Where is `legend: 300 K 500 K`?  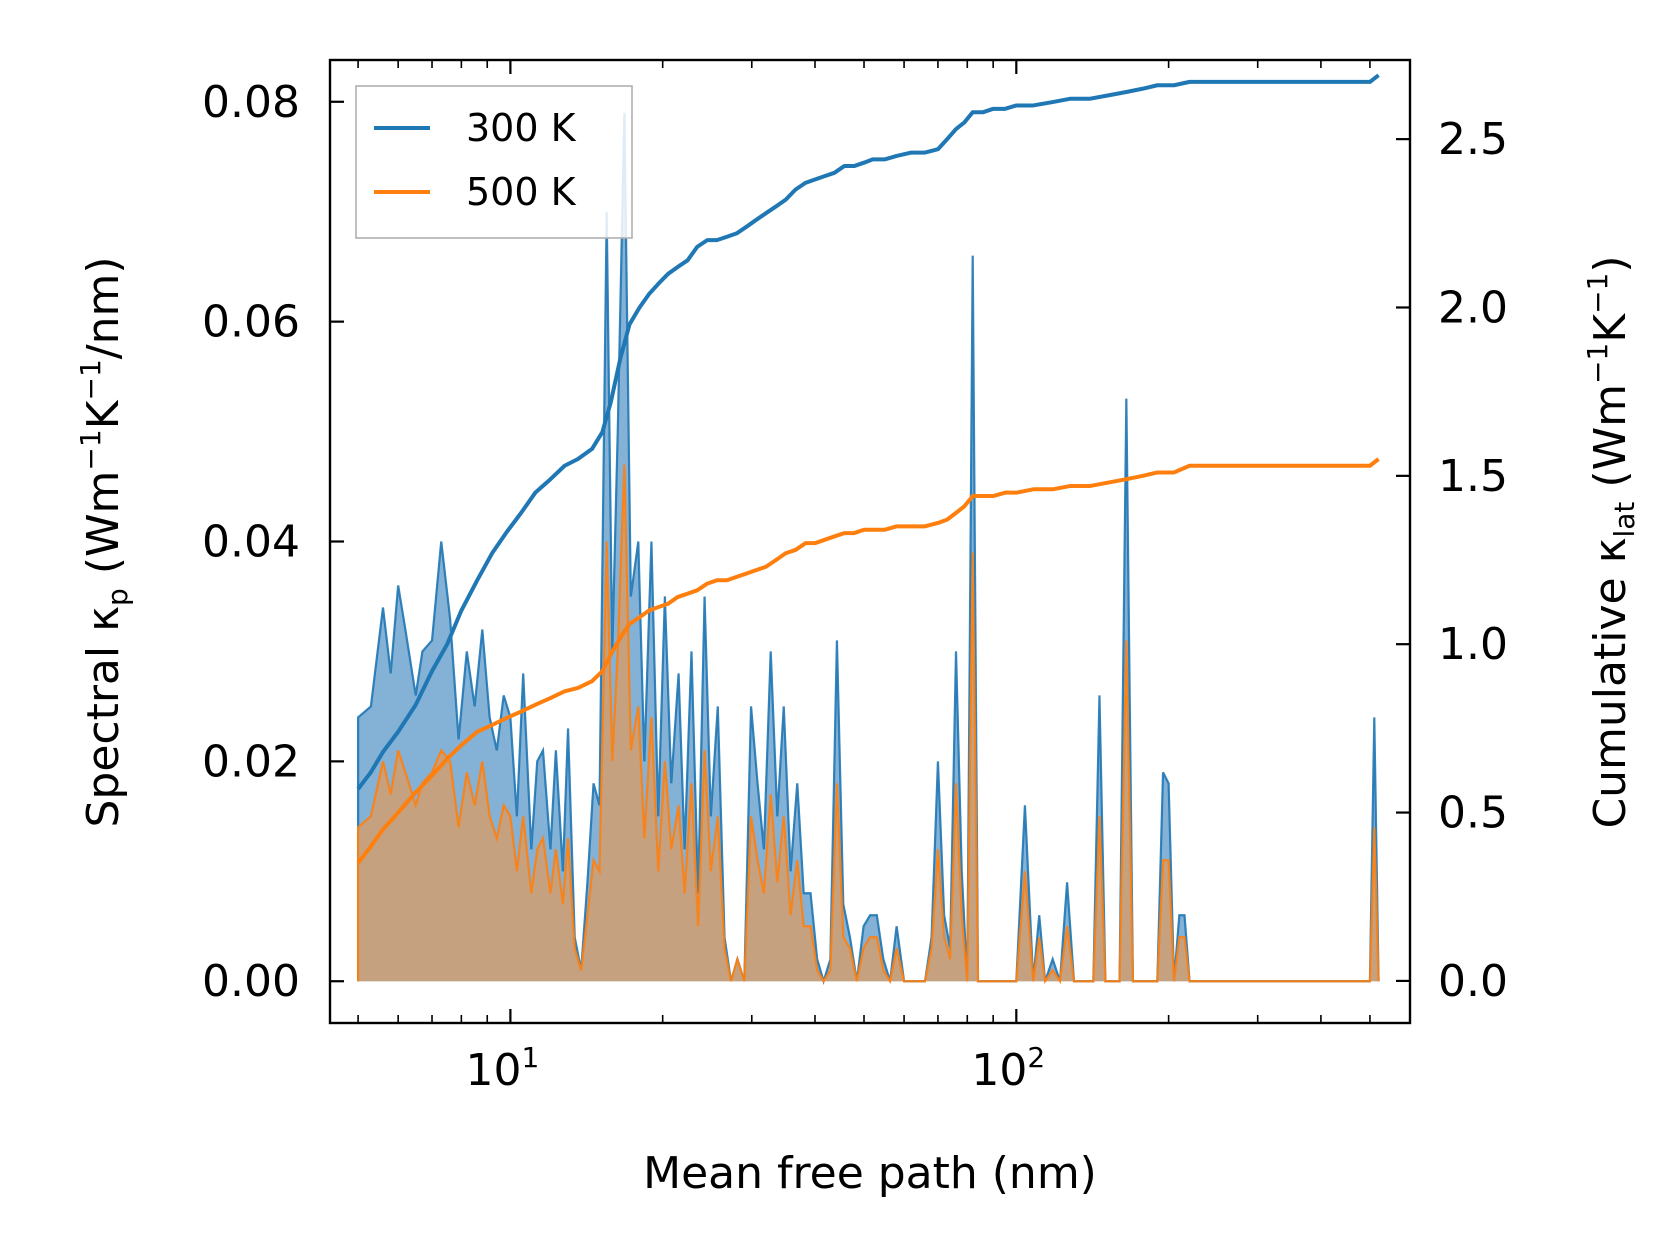 legend: 300 K 500 K is located at coordinates (494, 162).